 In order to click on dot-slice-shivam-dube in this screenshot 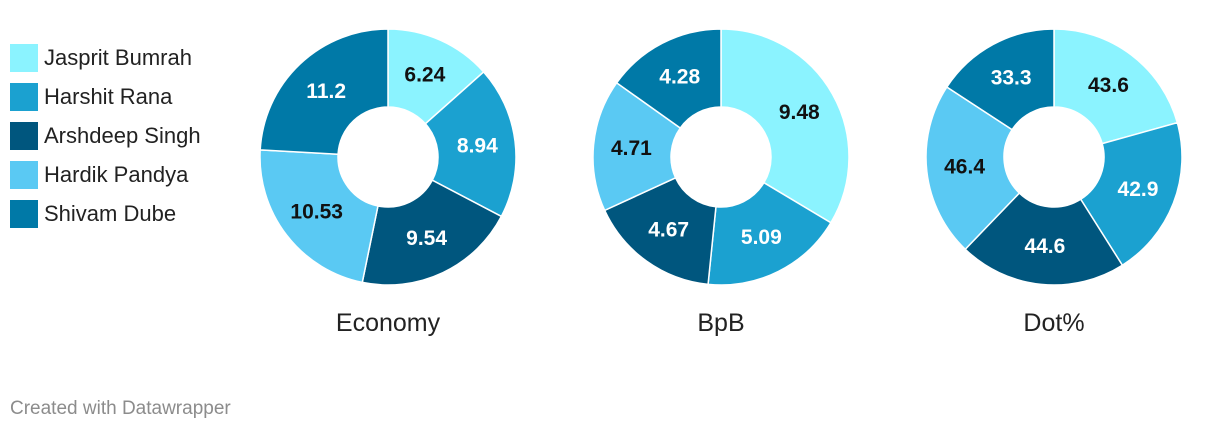, I will do `click(1000, 79)`.